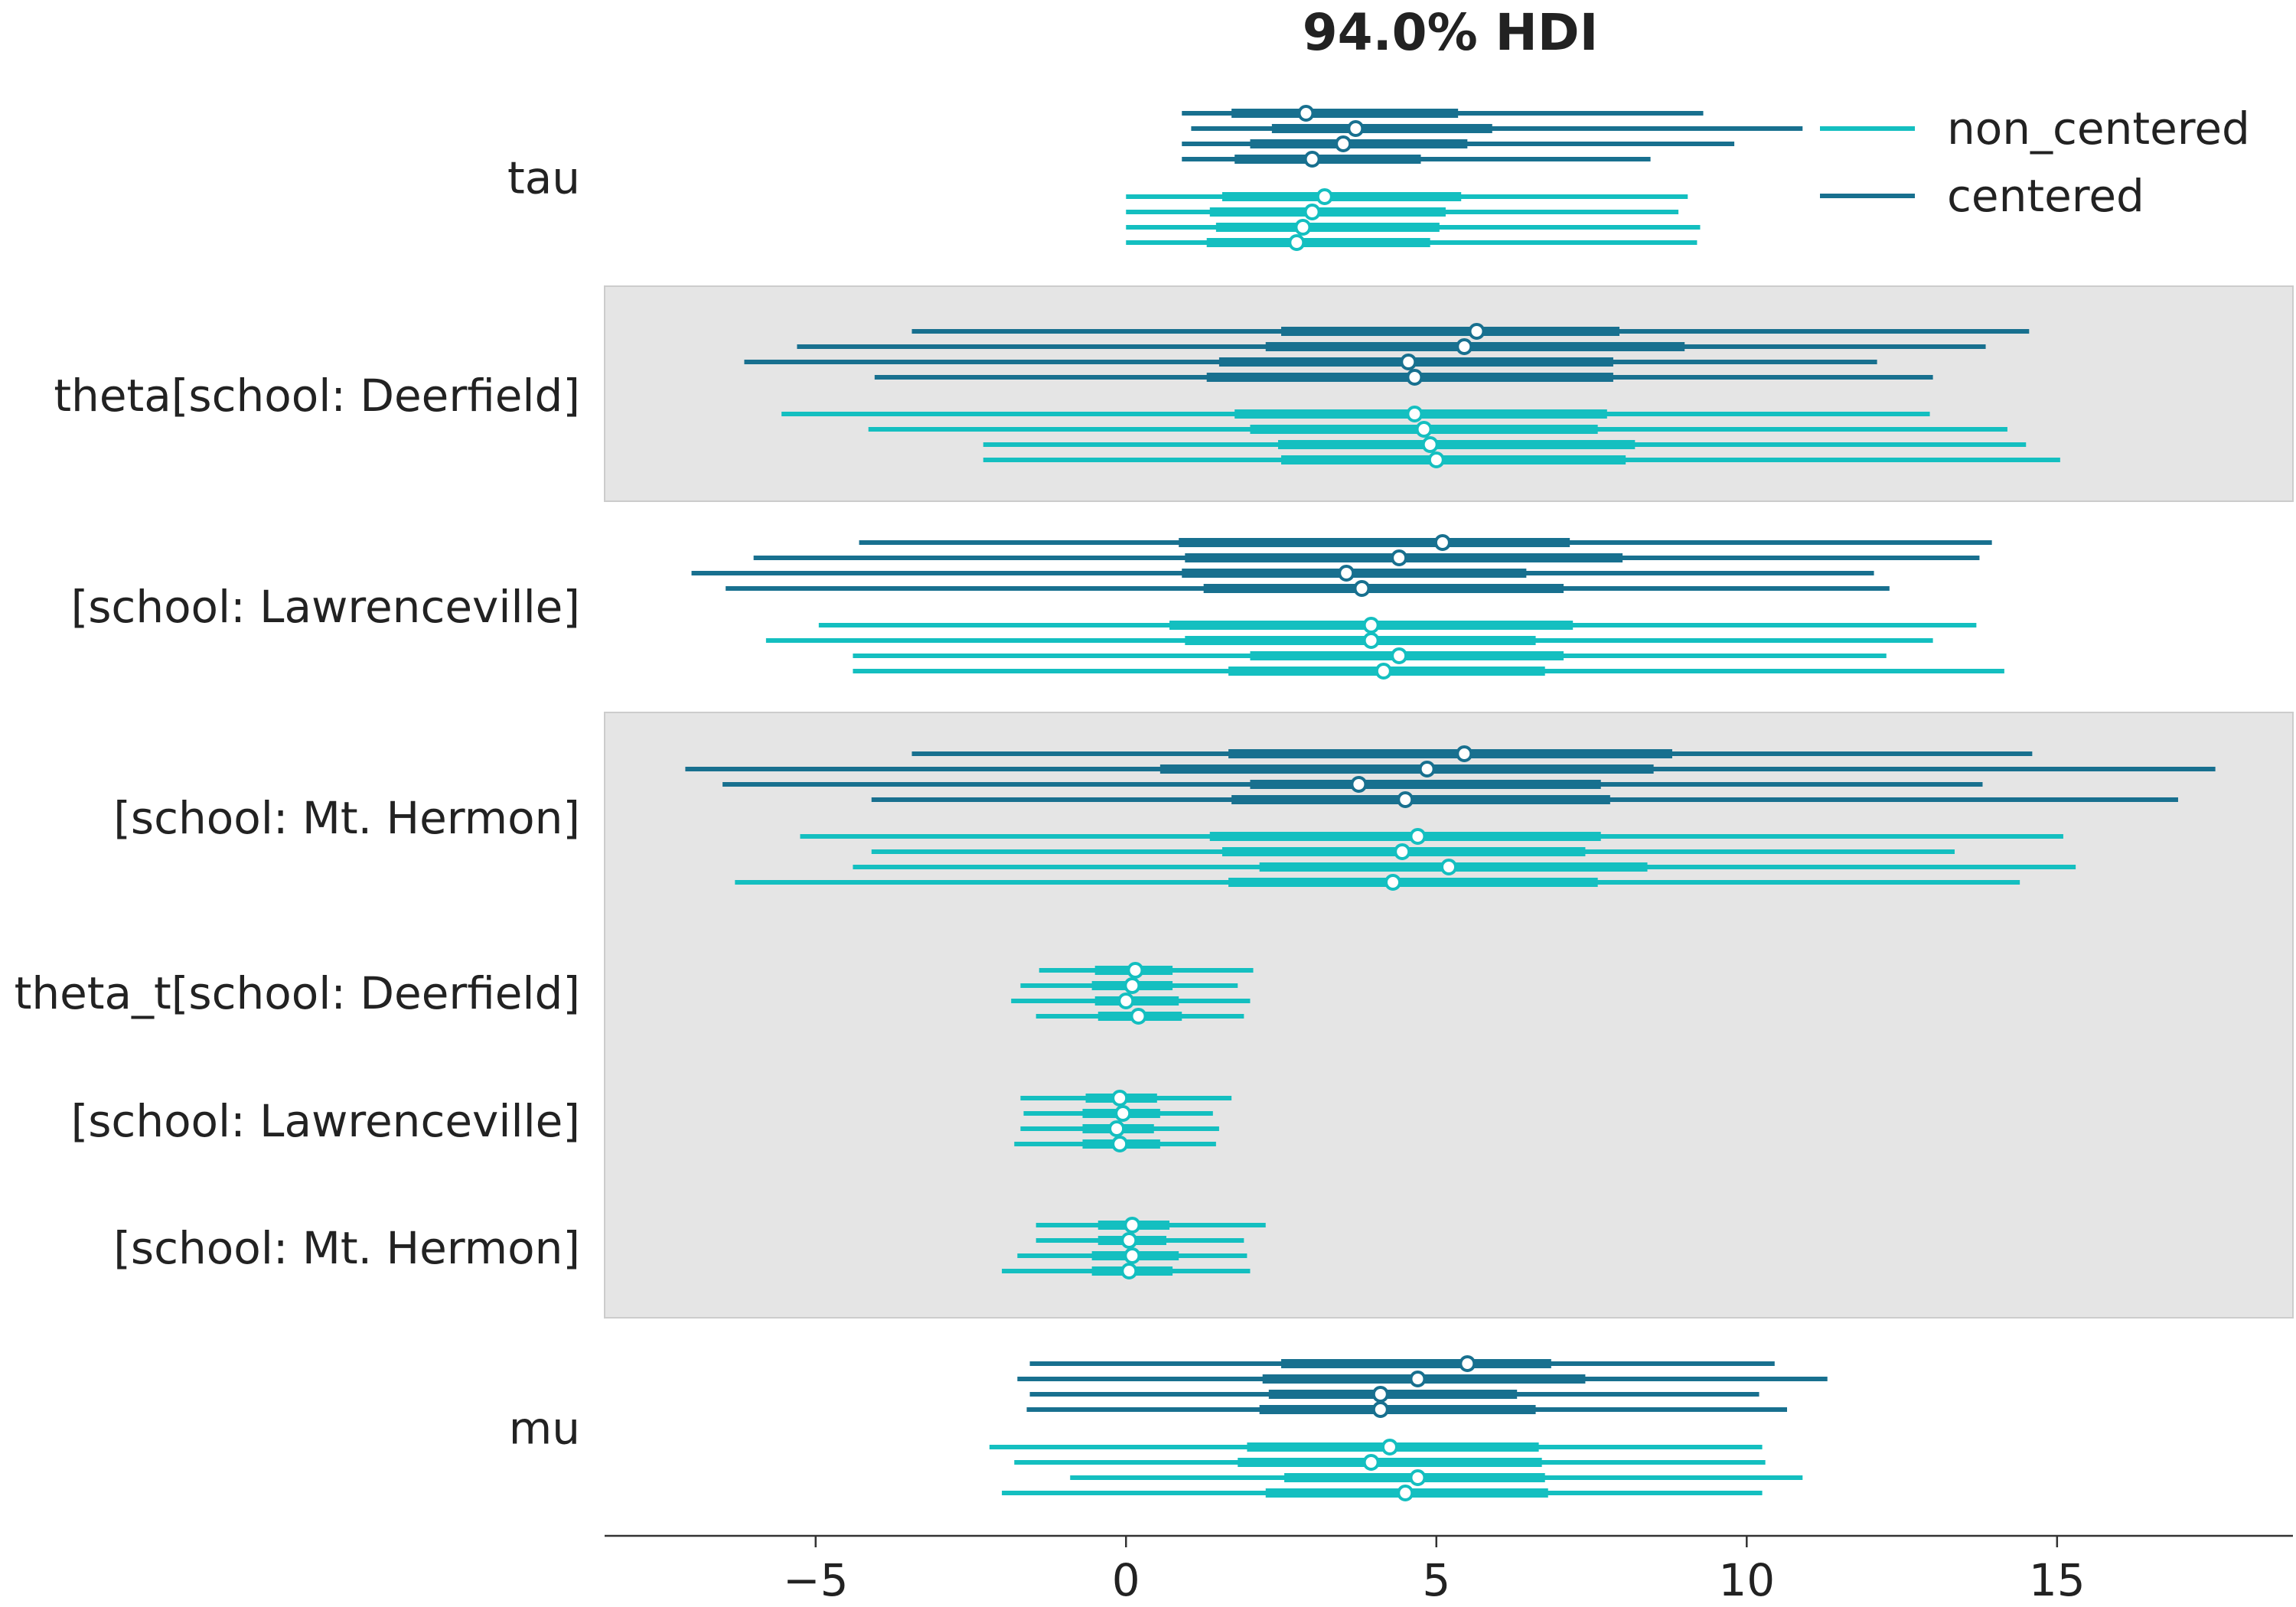 This screenshot has height=1607, width=2296. Describe the element at coordinates (1449, 394) in the screenshot. I see `shaded-band` at that location.